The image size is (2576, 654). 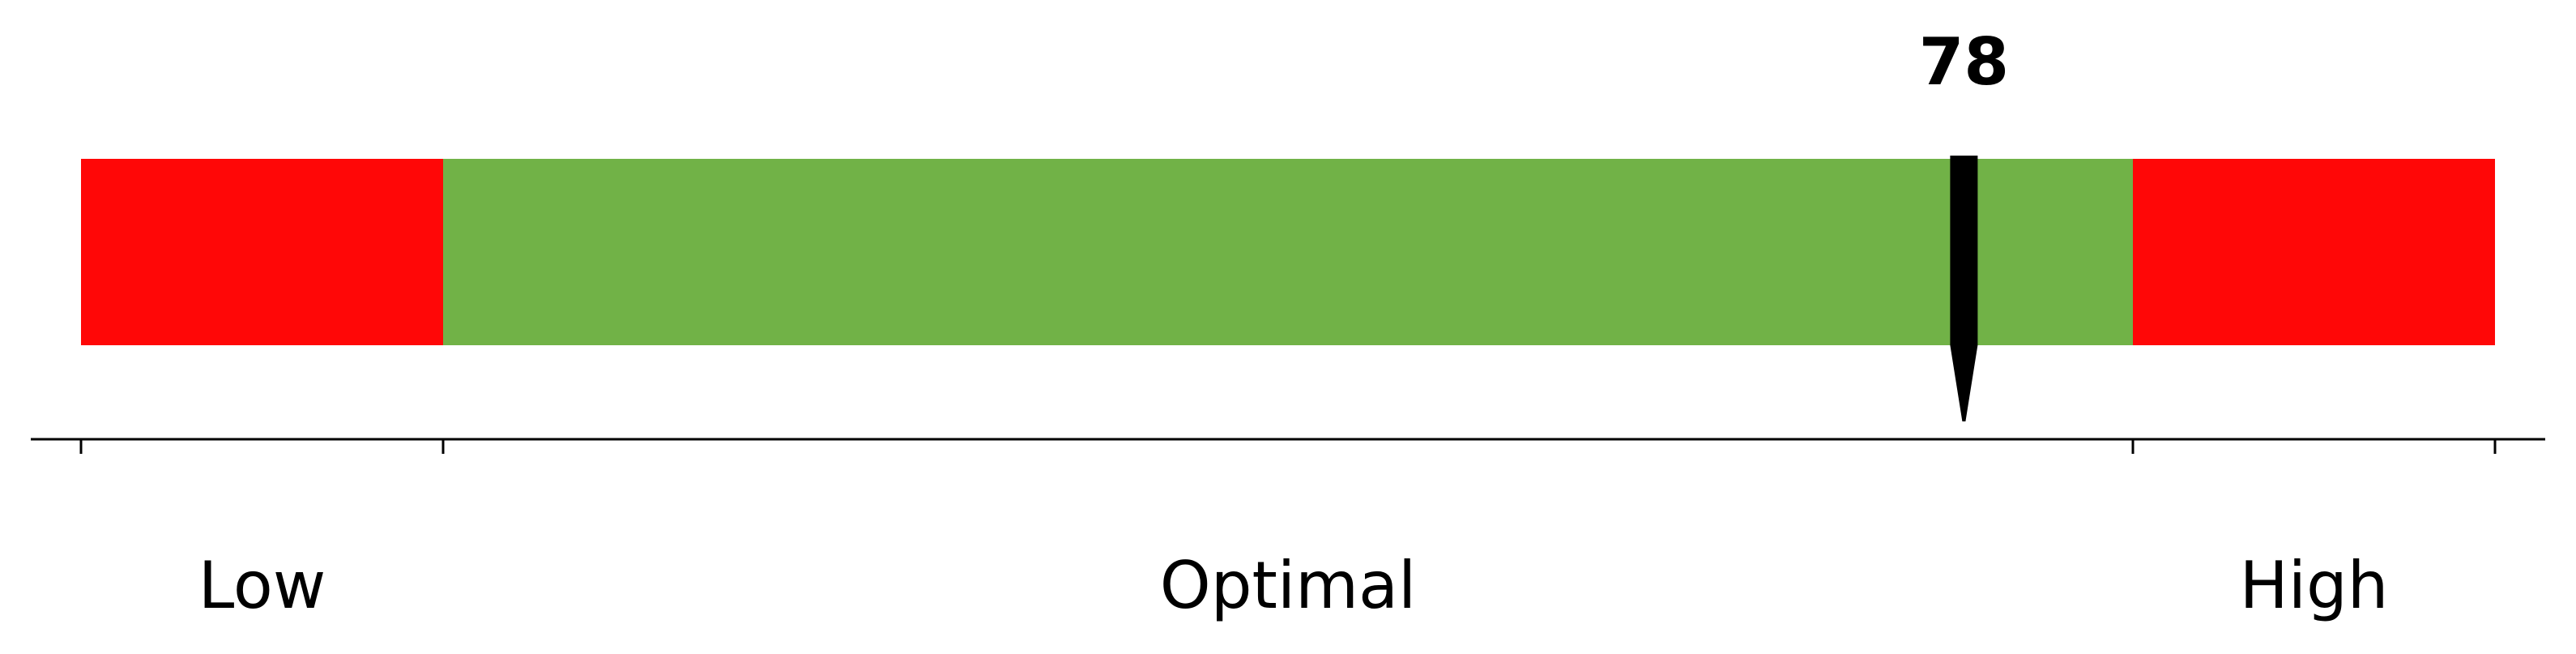 What do you see at coordinates (1964, 288) in the screenshot?
I see `value-marker` at bounding box center [1964, 288].